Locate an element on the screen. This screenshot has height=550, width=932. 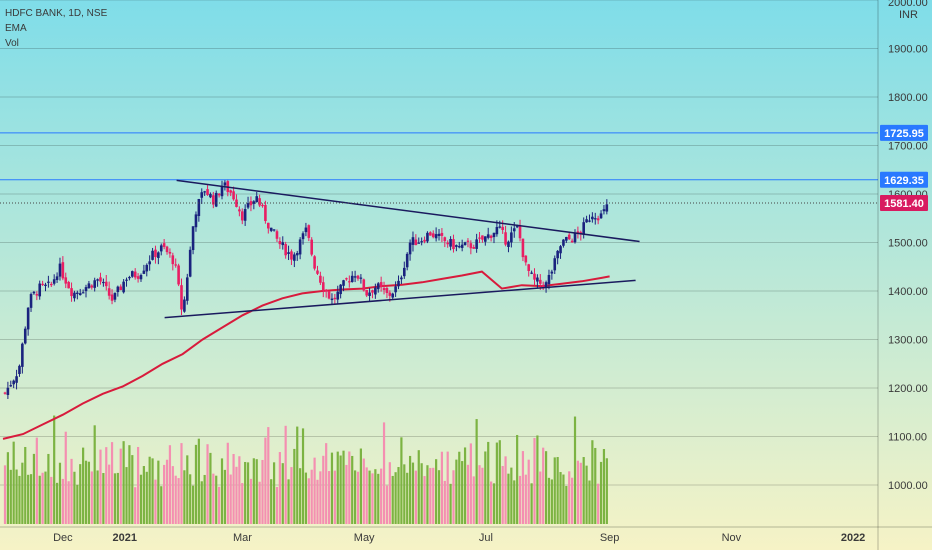
volume-indicator-label: Vol is located at coordinates (12, 43).